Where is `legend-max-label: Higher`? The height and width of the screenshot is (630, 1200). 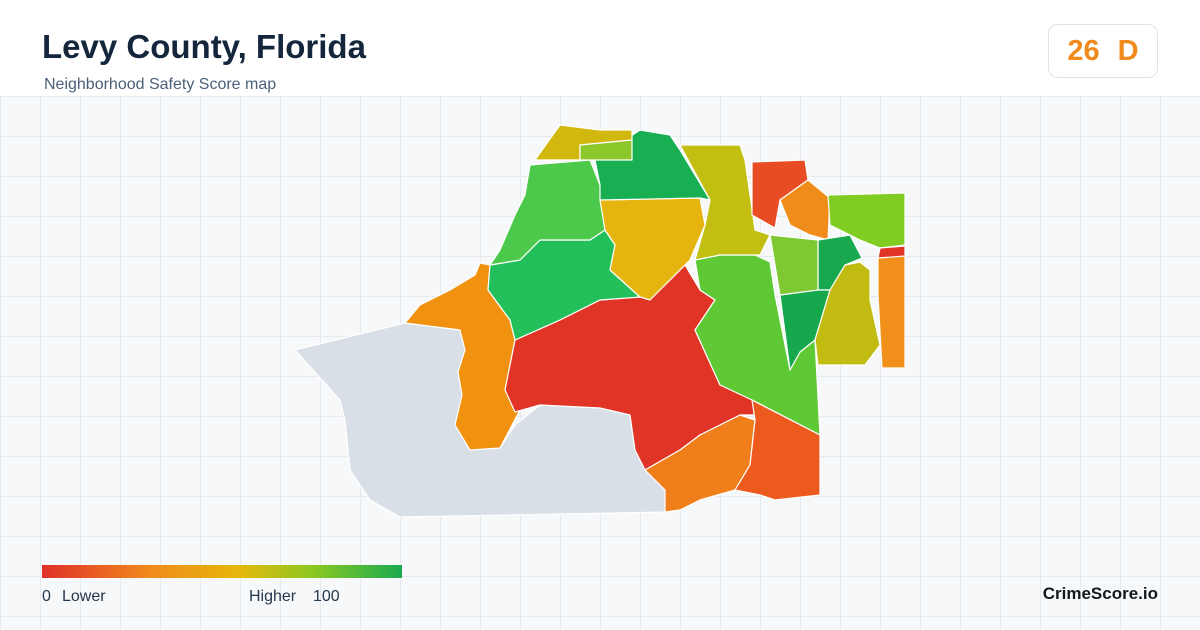 legend-max-label: Higher is located at coordinates (273, 596).